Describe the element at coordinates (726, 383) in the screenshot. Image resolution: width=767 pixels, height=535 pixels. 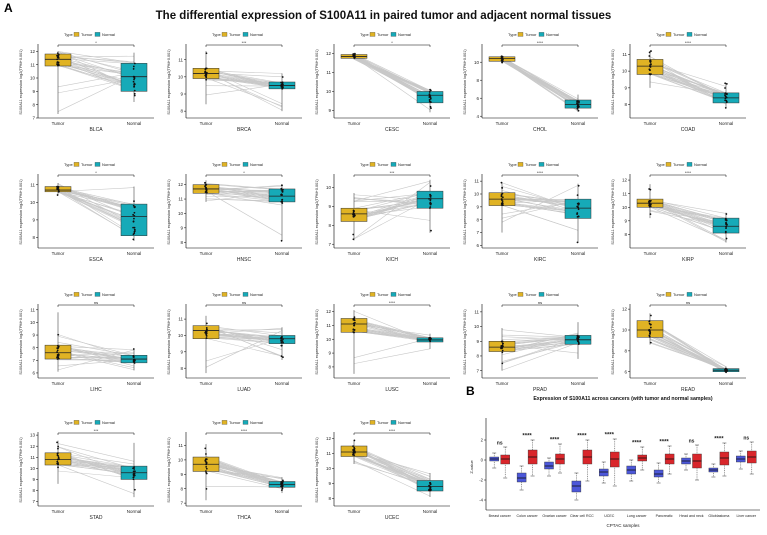
I see `x-tick-label-normal: Normal` at that location.